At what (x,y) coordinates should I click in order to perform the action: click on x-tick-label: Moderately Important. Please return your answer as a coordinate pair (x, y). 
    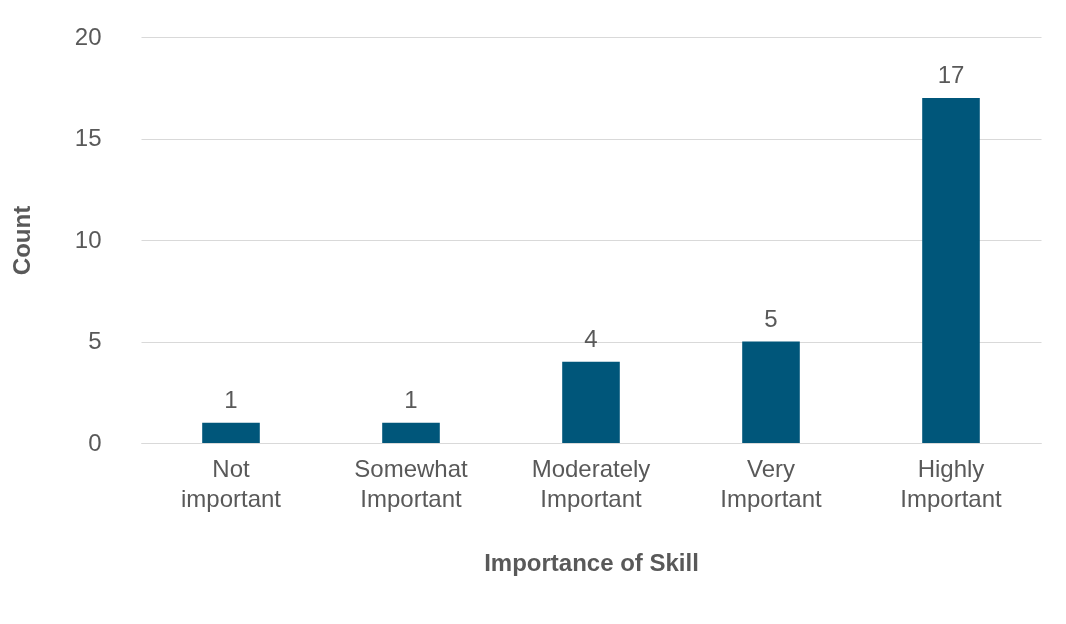
    Looking at the image, I should click on (591, 483).